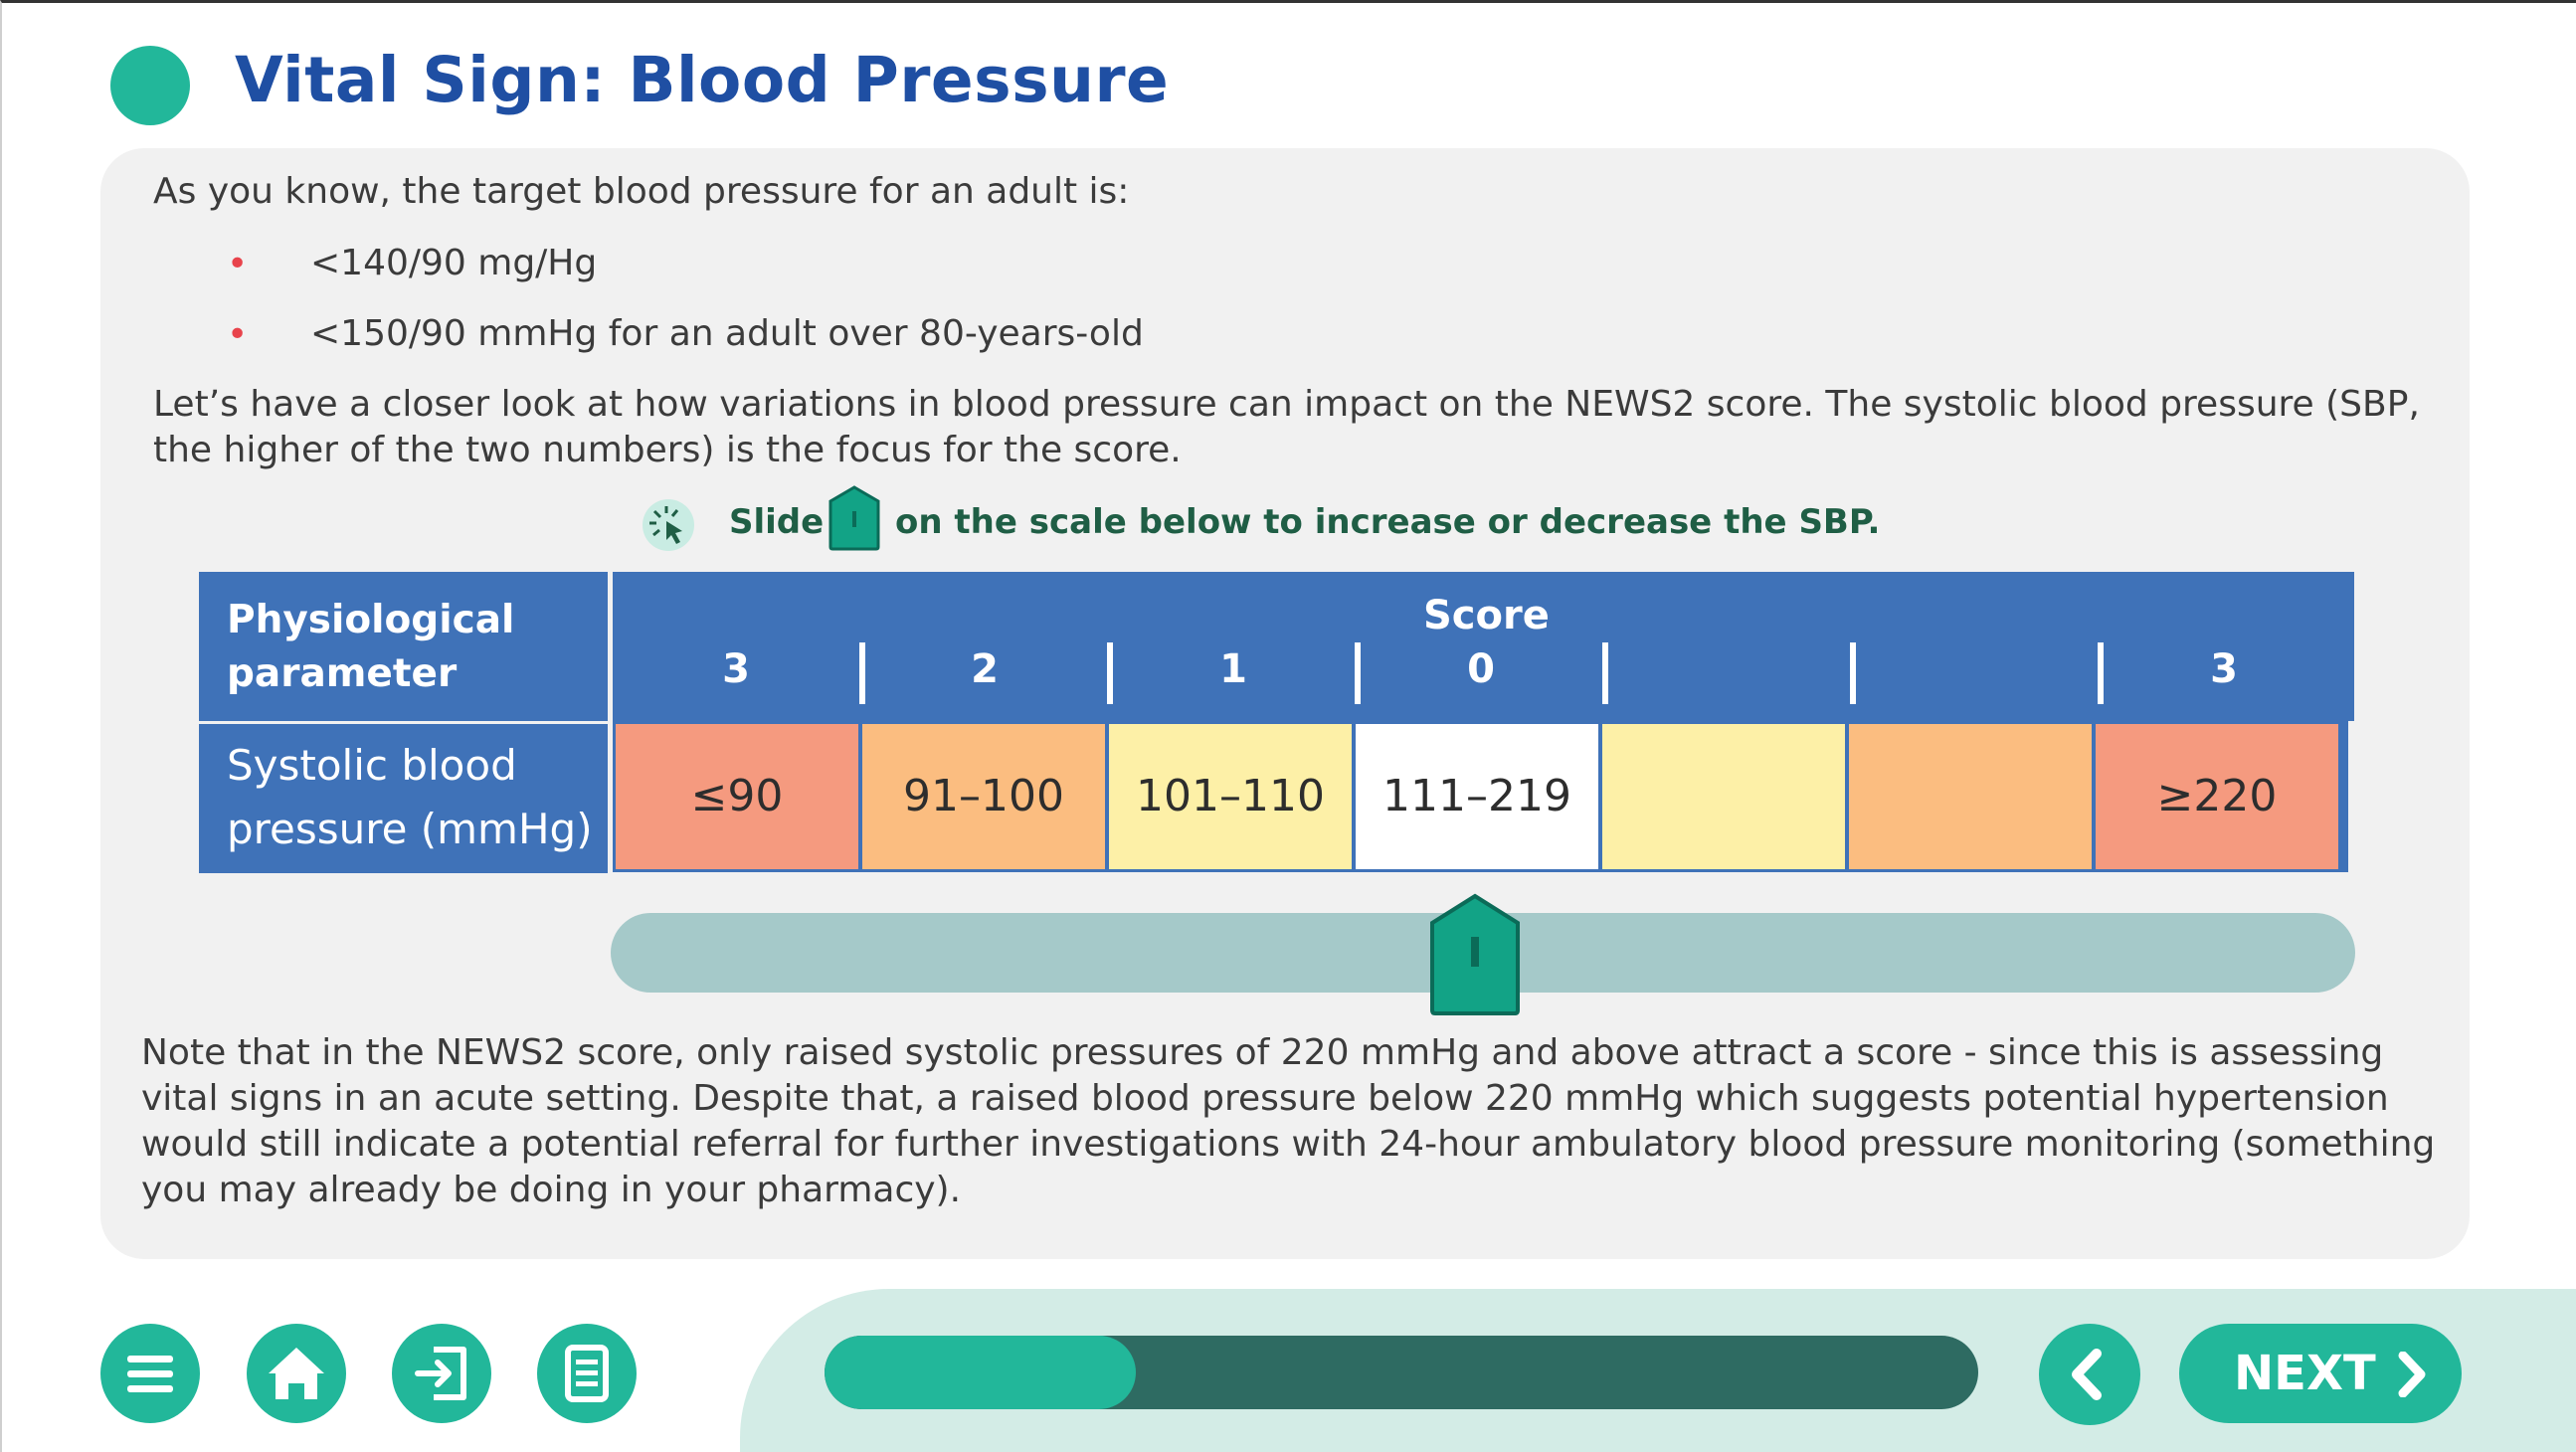 The image size is (2576, 1452). I want to click on back-button, so click(2089, 1375).